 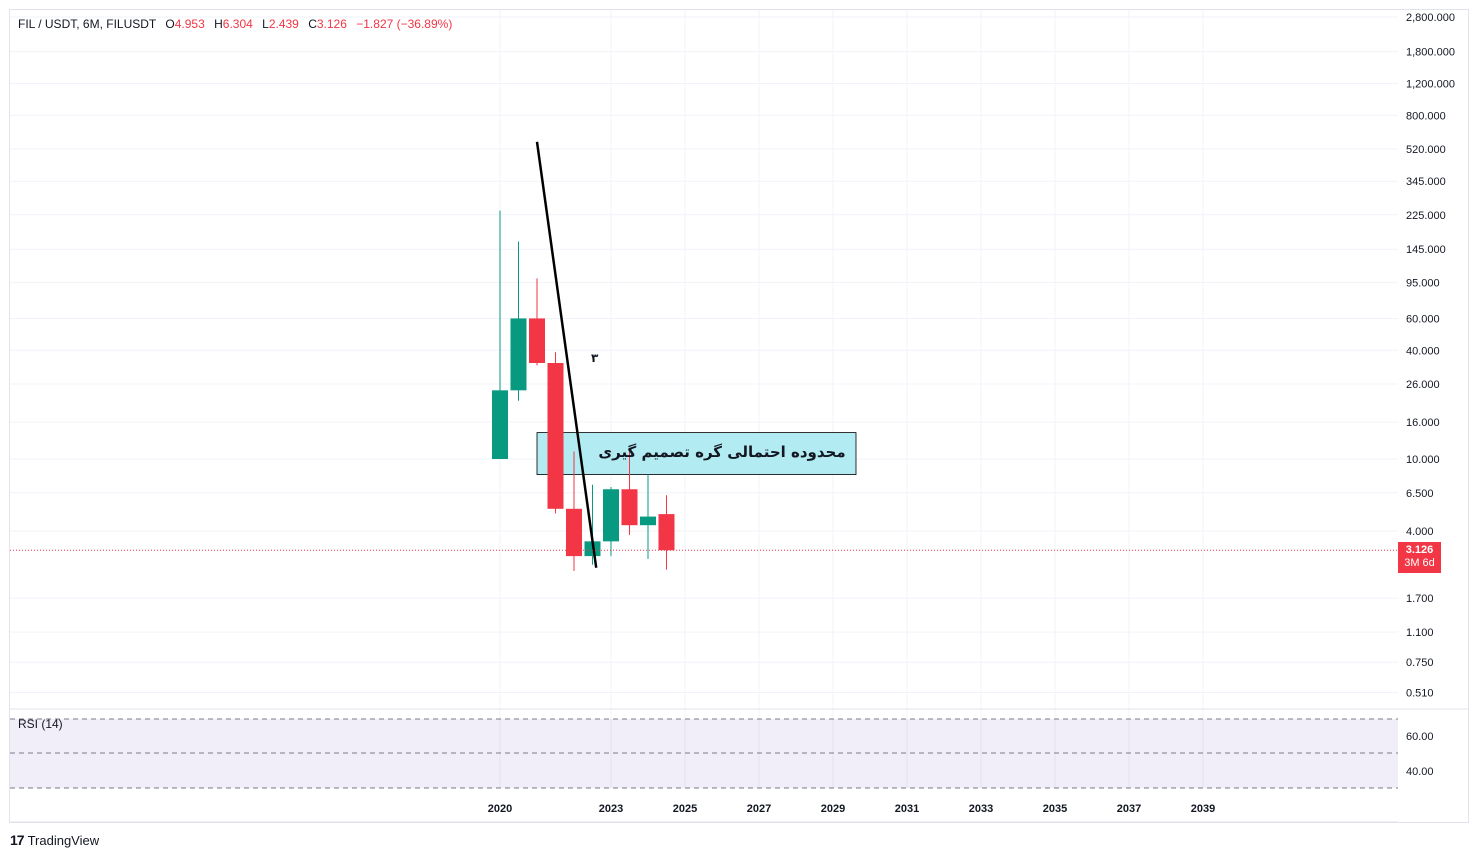 What do you see at coordinates (1420, 737) in the screenshot?
I see `rsi-tick-label: 60.00` at bounding box center [1420, 737].